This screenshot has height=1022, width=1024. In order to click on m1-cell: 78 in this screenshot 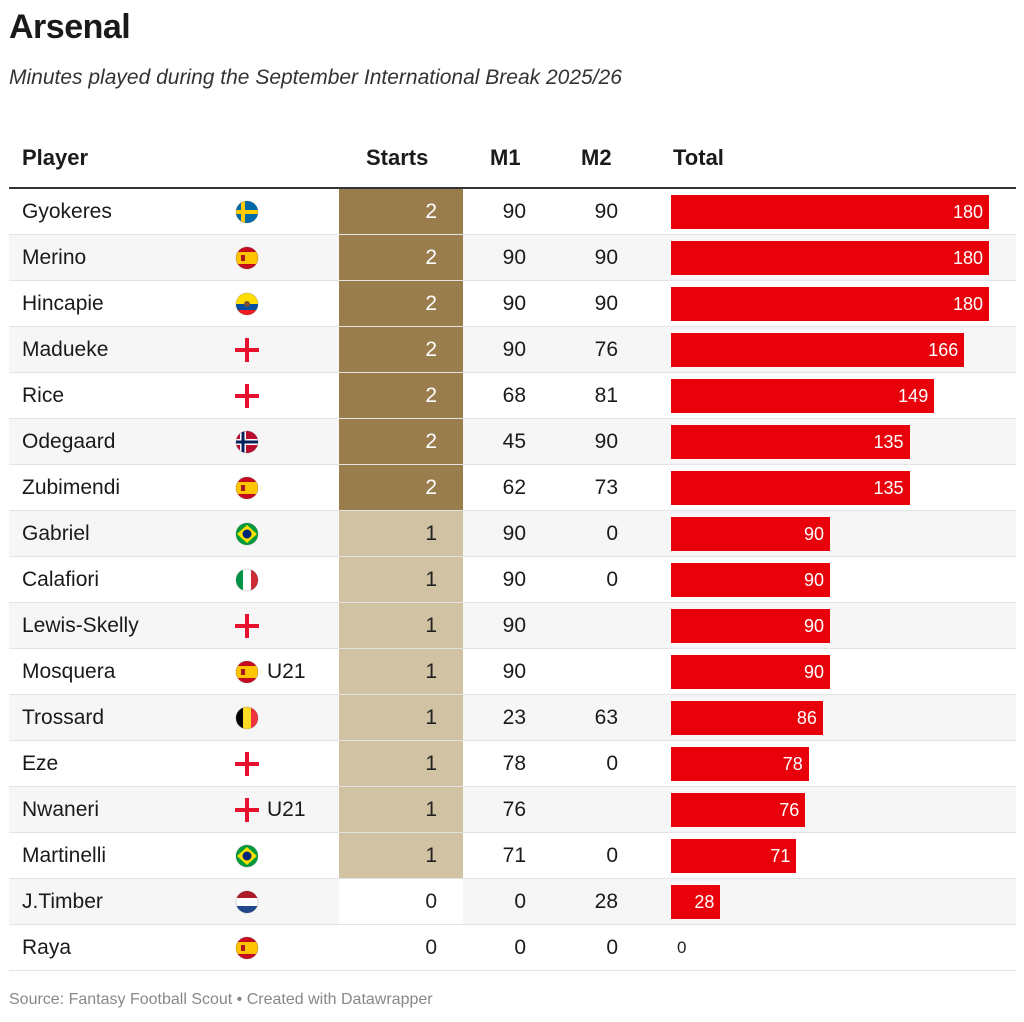, I will do `click(514, 763)`.